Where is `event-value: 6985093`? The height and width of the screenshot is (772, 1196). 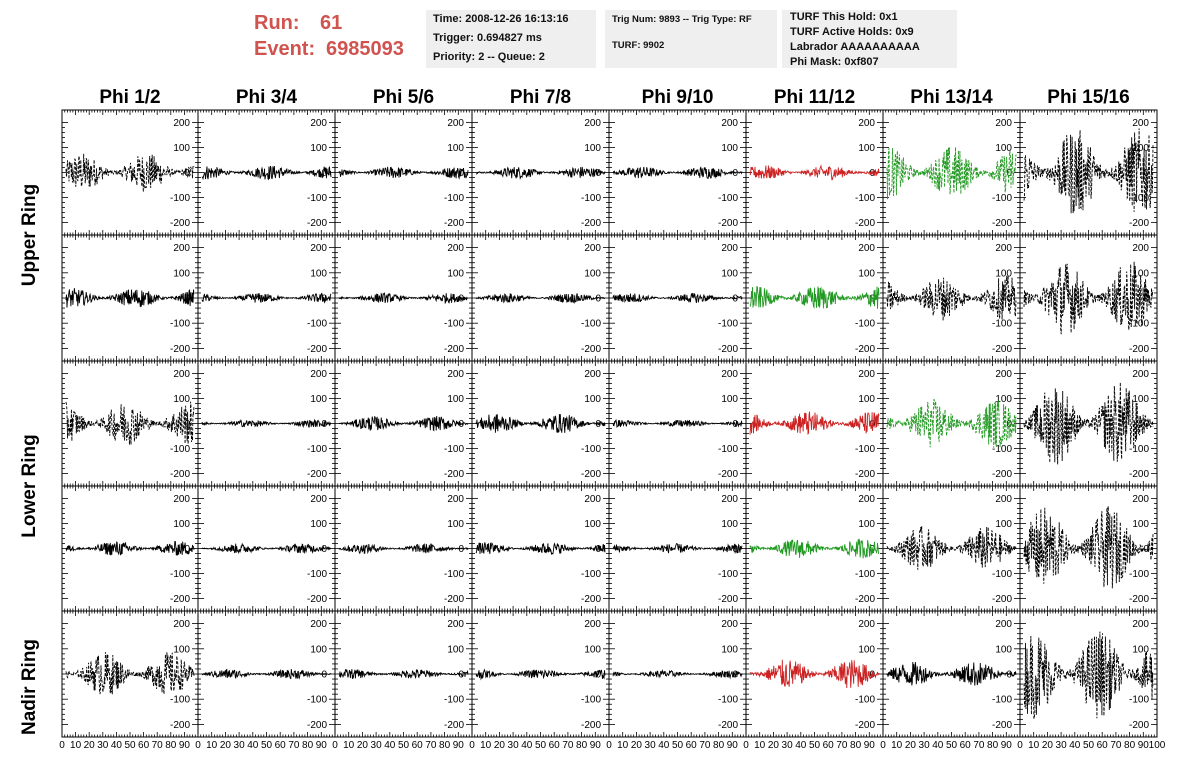
event-value: 6985093 is located at coordinates (365, 49).